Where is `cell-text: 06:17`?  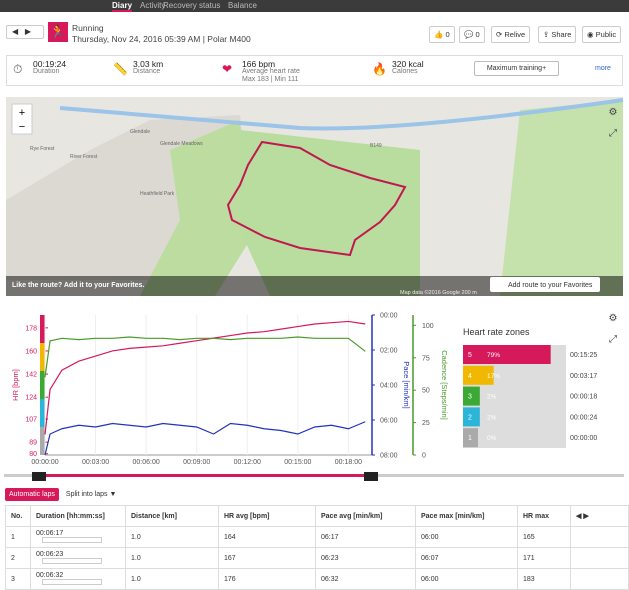 cell-text: 06:17 is located at coordinates (330, 537).